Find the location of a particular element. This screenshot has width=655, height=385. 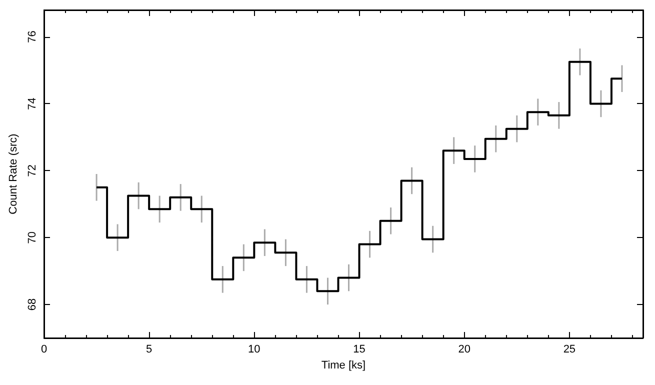

x-tick-label: 25 is located at coordinates (569, 350).